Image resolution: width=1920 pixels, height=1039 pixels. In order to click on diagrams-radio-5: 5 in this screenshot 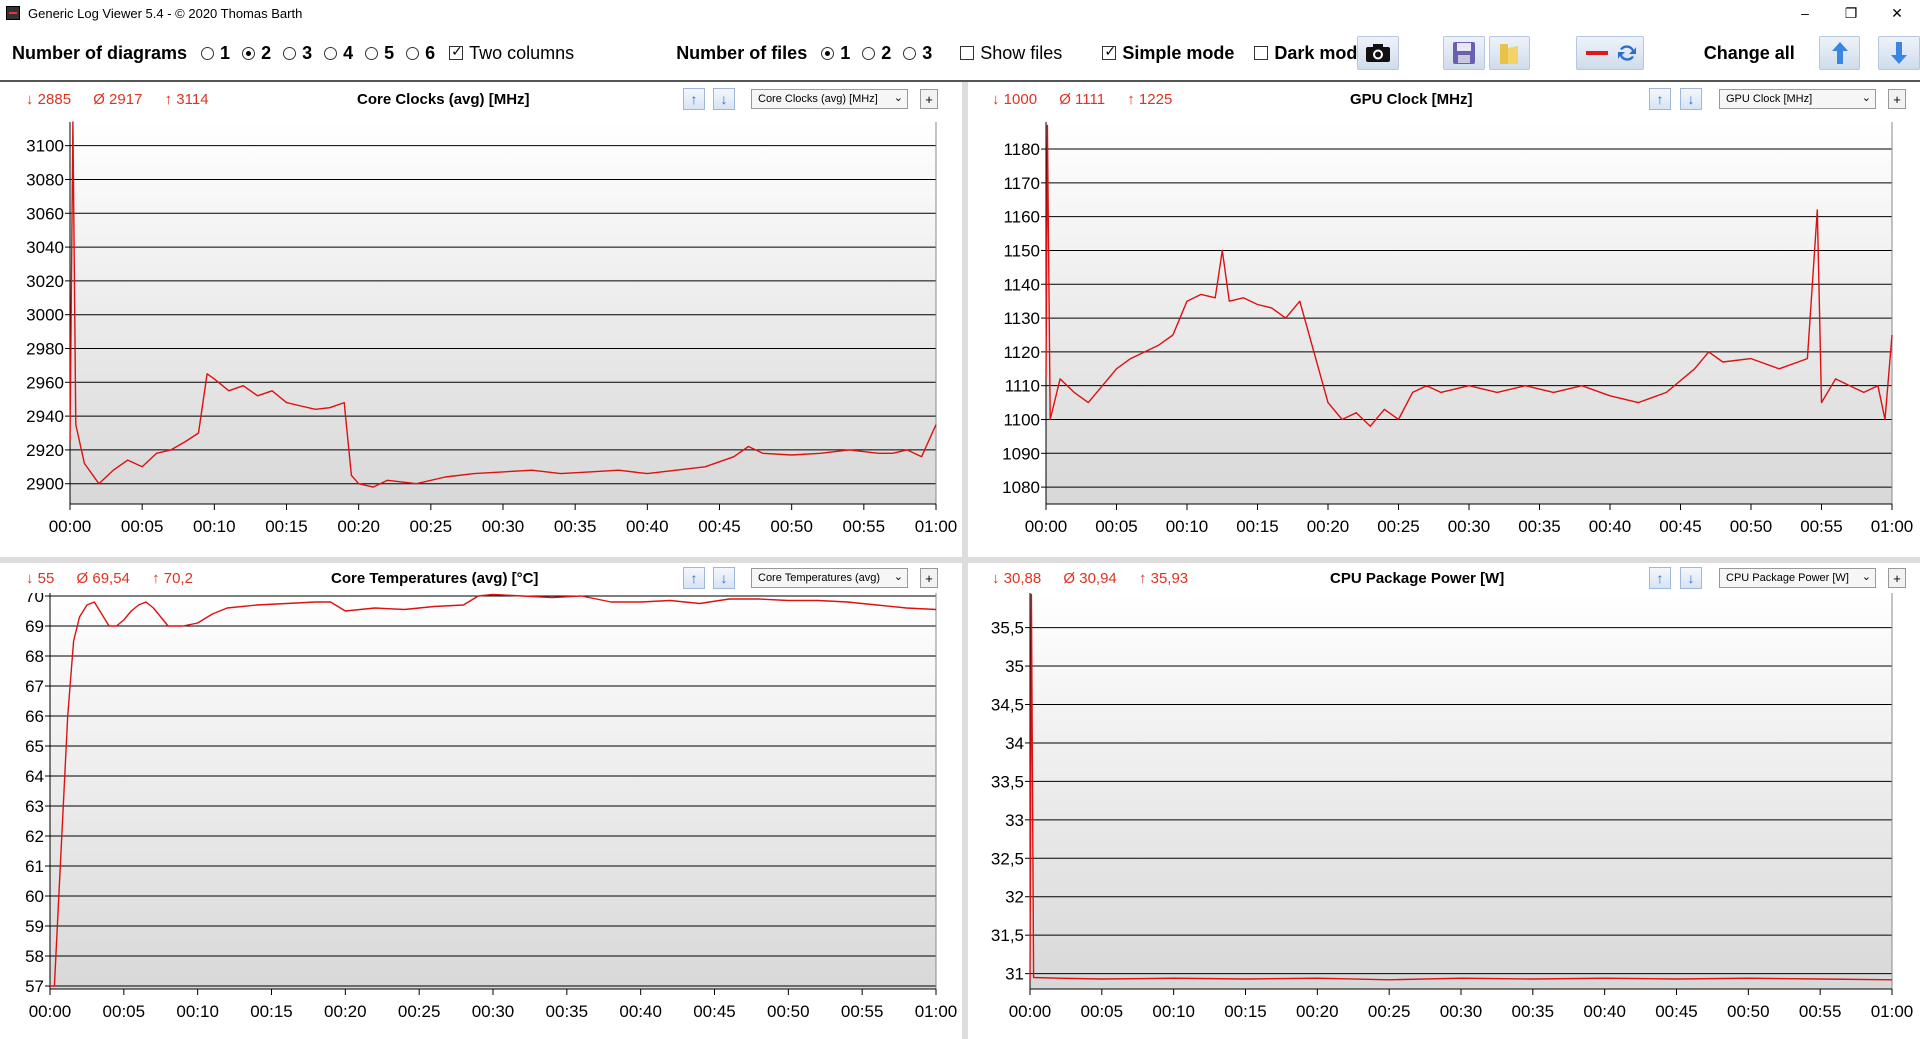, I will do `click(379, 53)`.